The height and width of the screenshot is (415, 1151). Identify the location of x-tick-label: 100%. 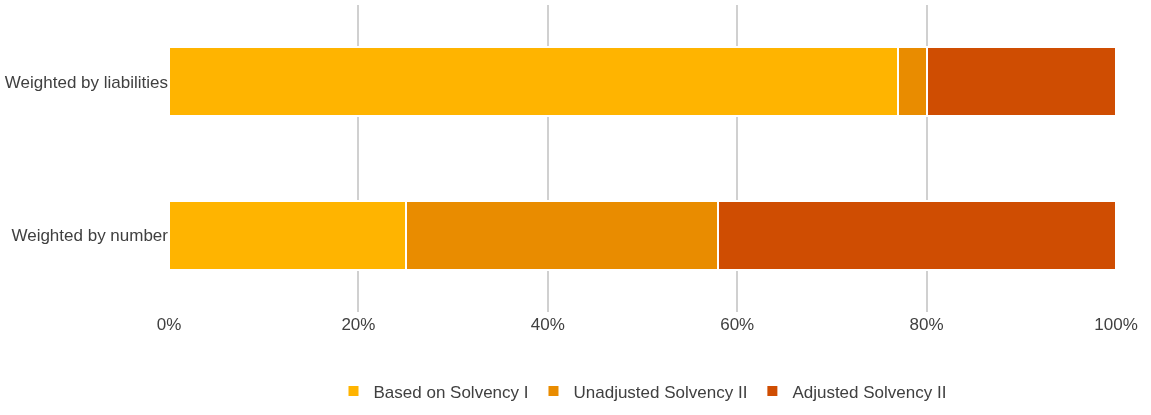
(1116, 324).